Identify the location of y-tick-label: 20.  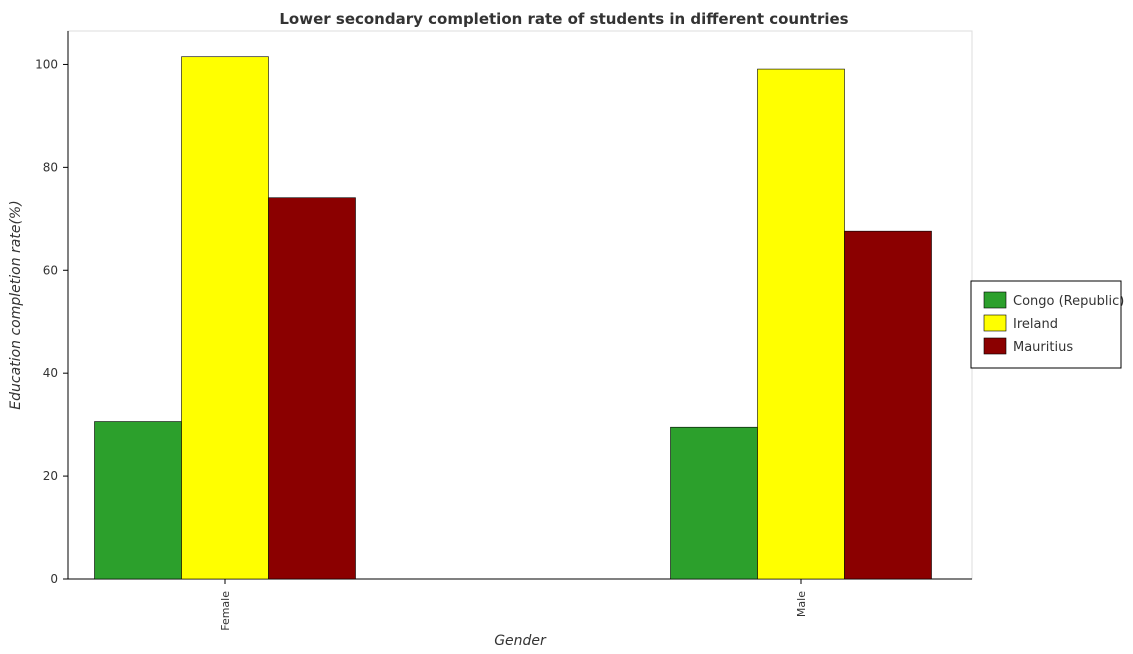
(50, 476).